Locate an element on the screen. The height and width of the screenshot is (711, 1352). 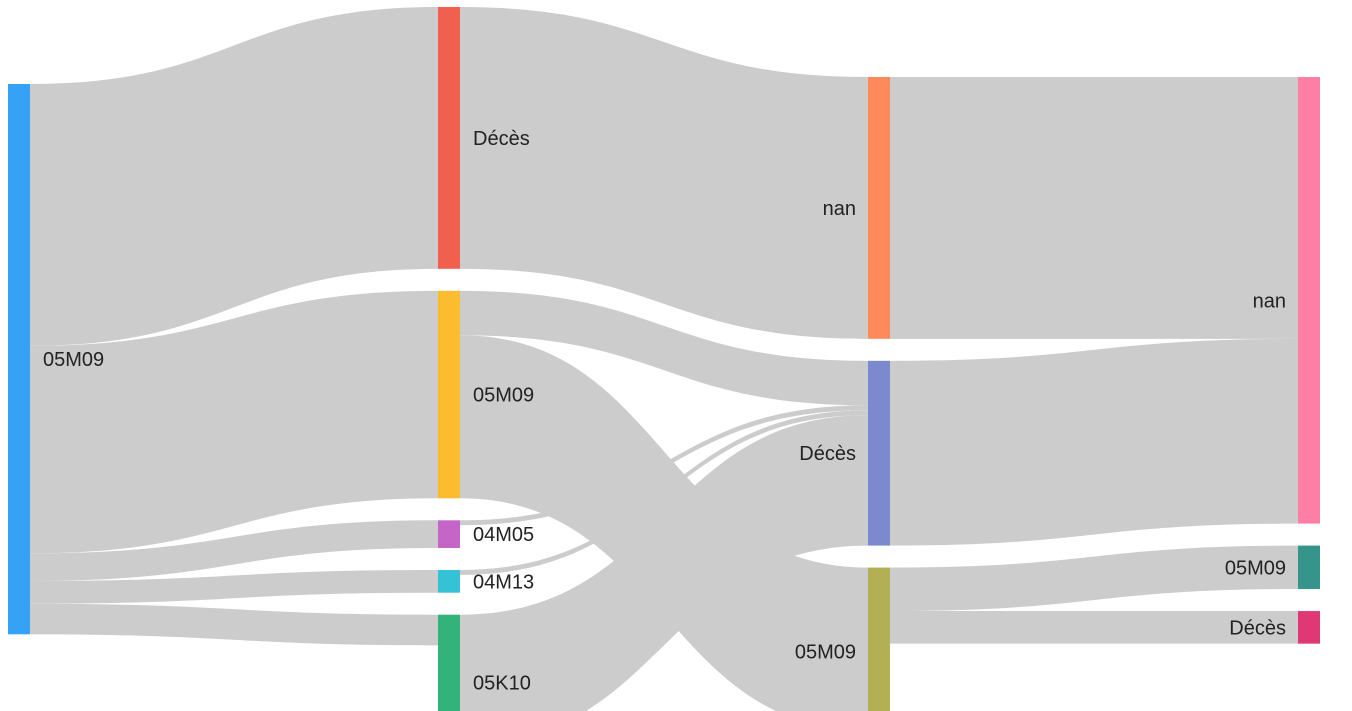
link-s1_04M05-to-s2_deces is located at coordinates (664, 465).